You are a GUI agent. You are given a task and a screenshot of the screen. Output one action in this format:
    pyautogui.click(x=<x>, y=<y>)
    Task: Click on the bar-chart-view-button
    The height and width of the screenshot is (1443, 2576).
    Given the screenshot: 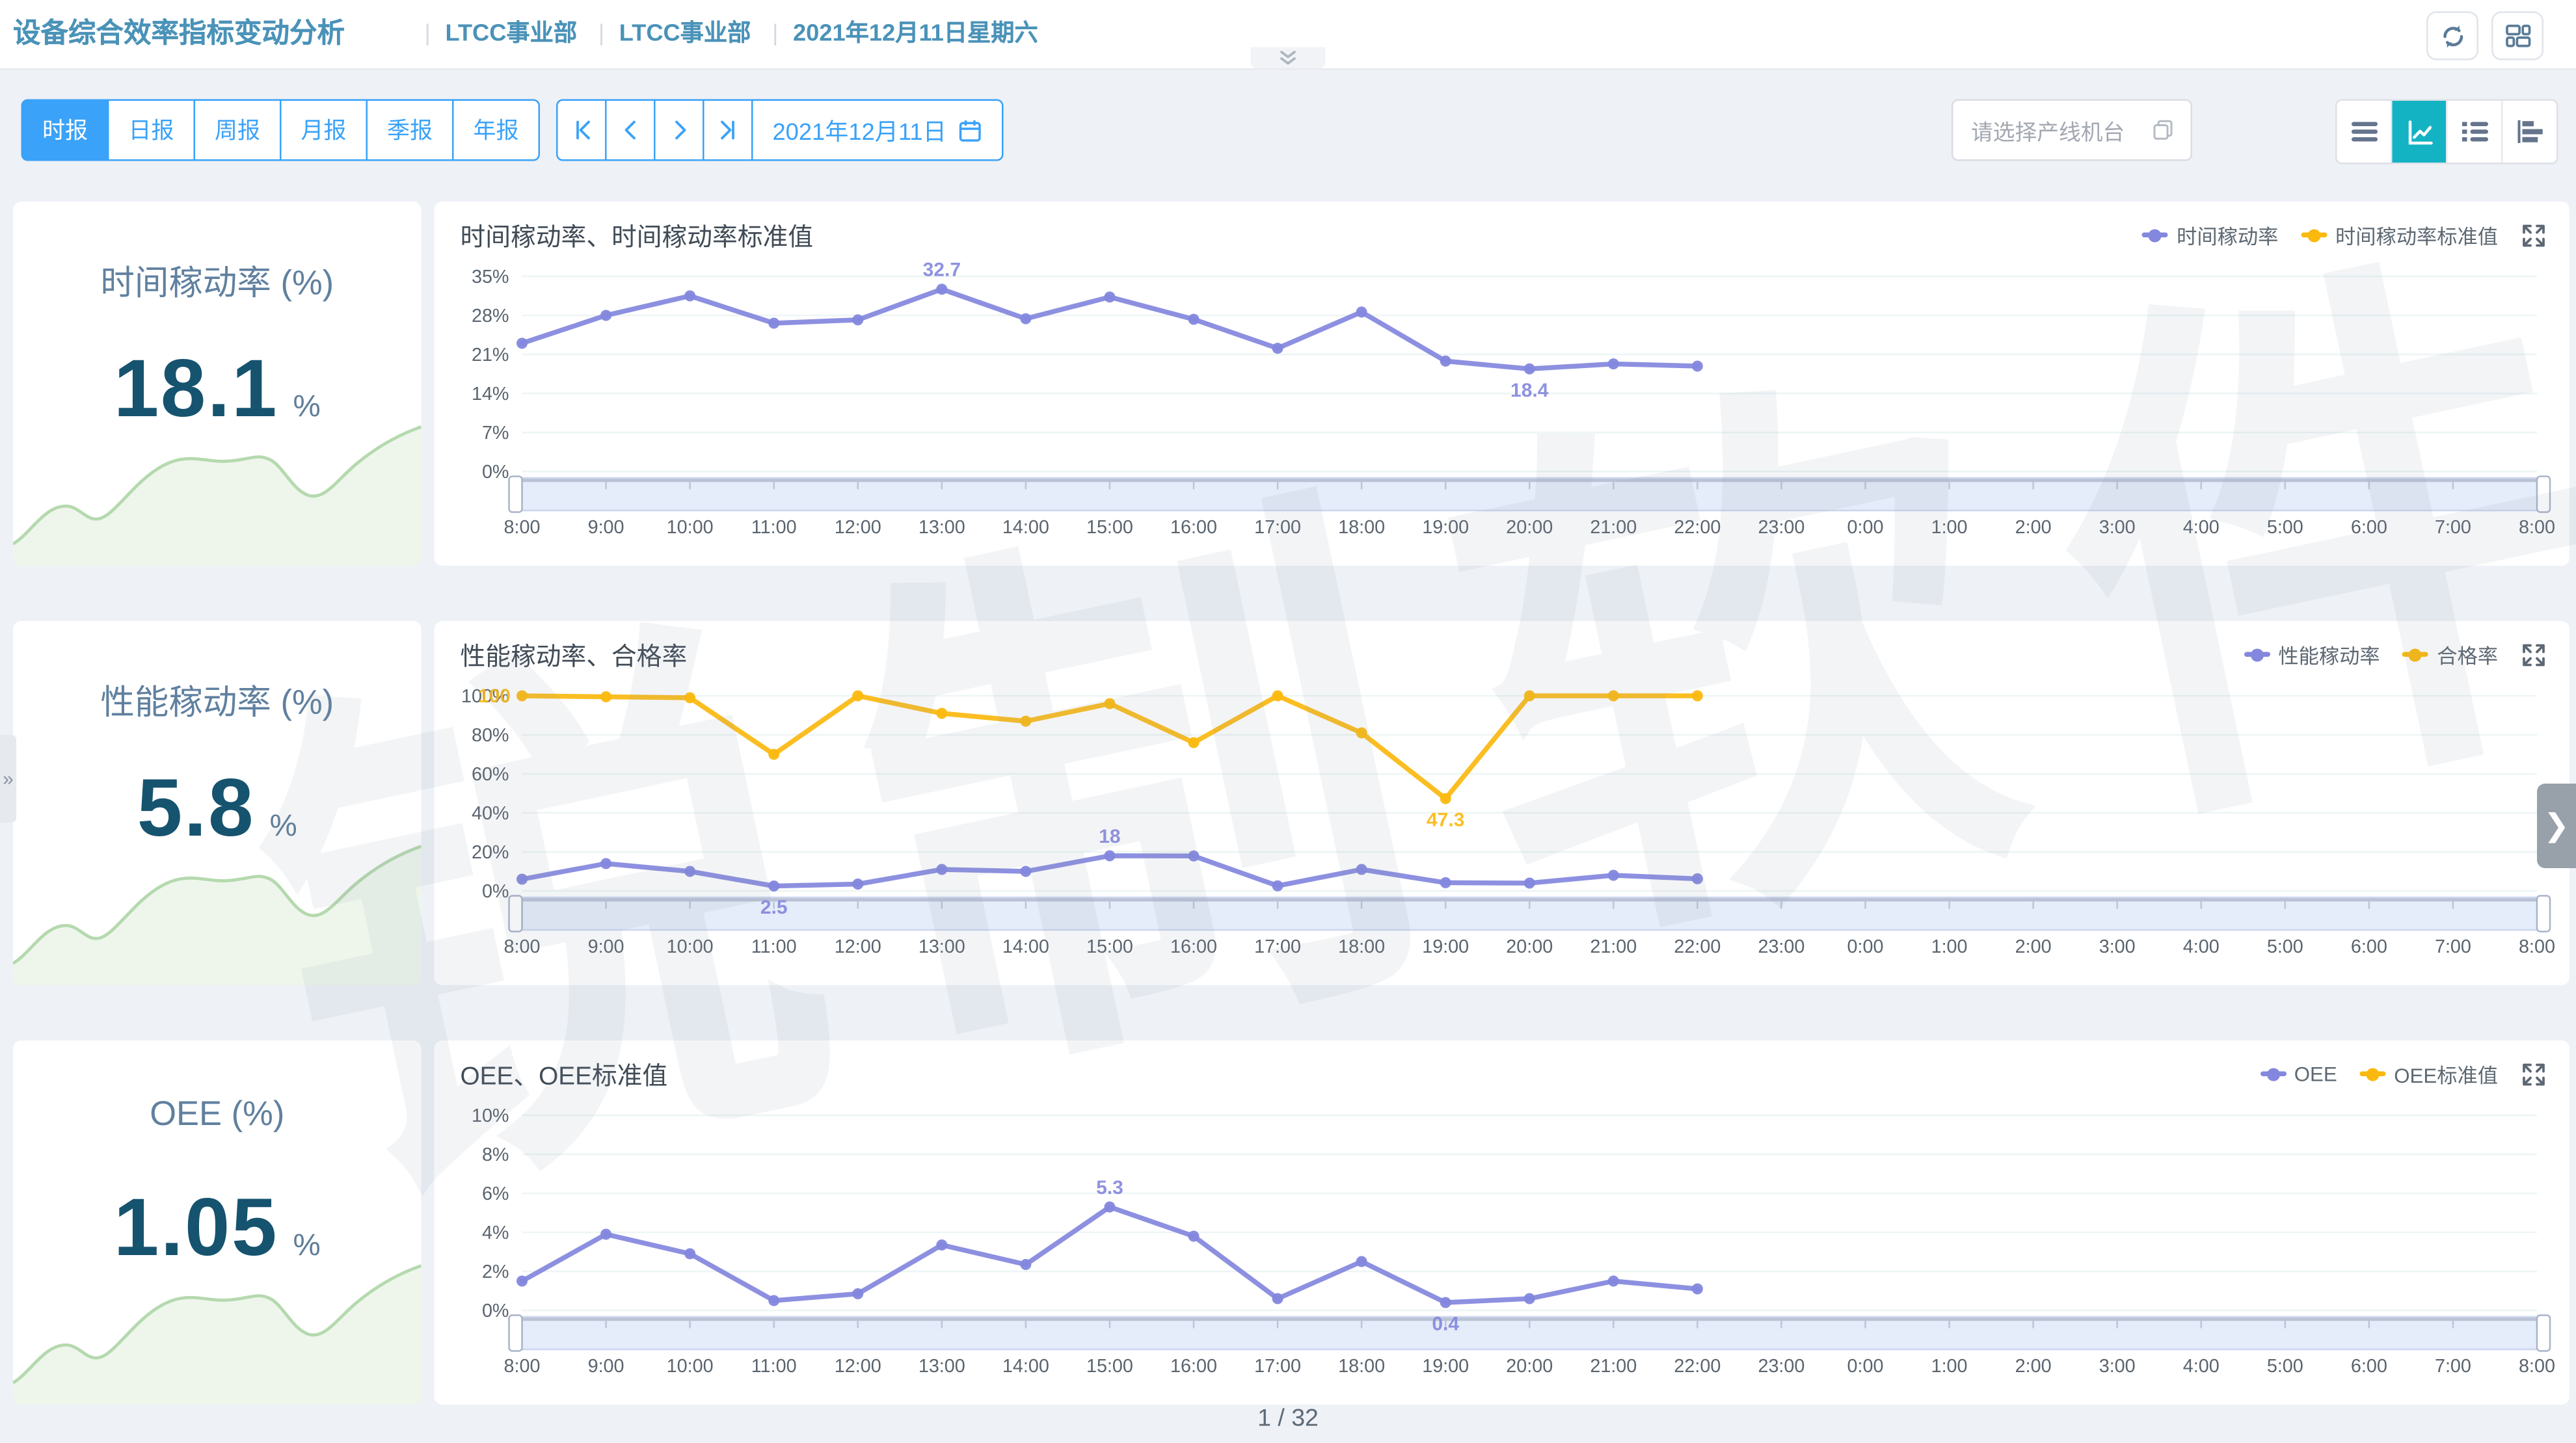 What is the action you would take?
    pyautogui.click(x=2528, y=132)
    